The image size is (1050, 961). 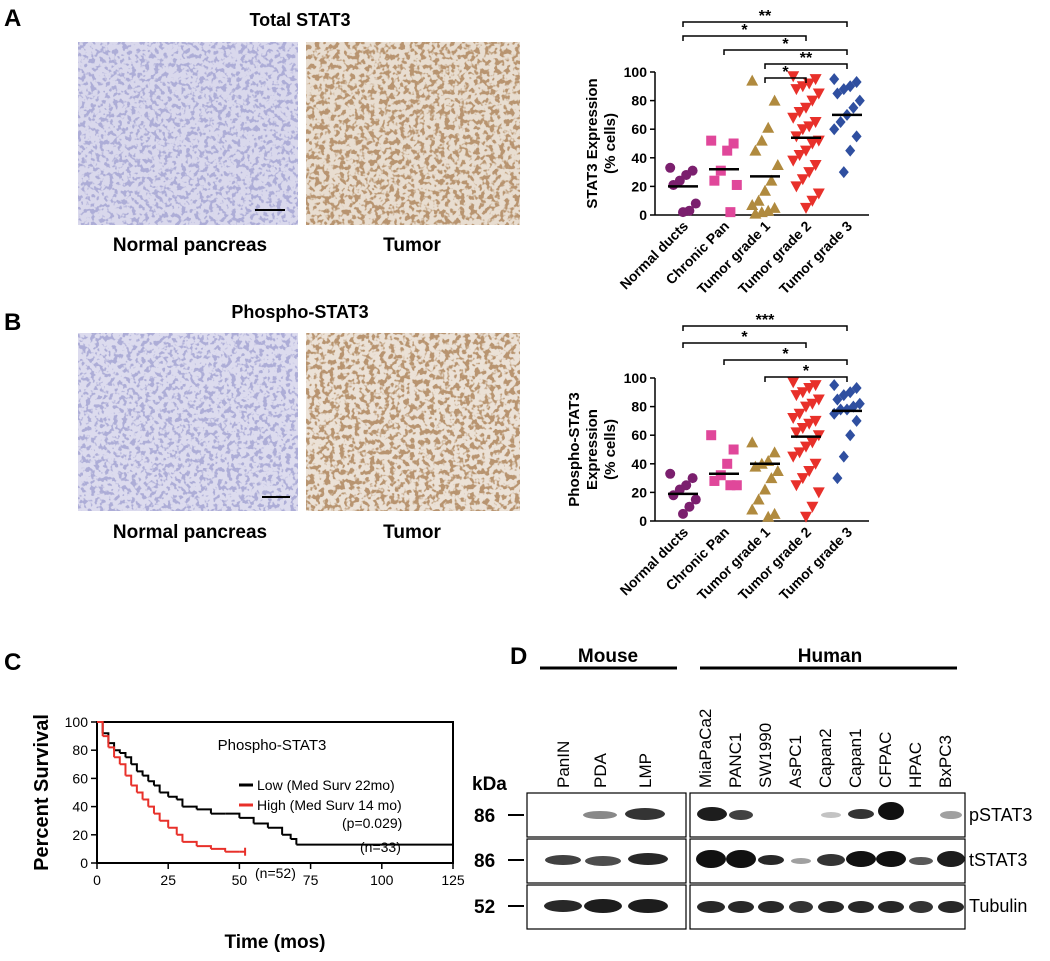 What do you see at coordinates (600, 770) in the screenshot?
I see `lane-label: PDA` at bounding box center [600, 770].